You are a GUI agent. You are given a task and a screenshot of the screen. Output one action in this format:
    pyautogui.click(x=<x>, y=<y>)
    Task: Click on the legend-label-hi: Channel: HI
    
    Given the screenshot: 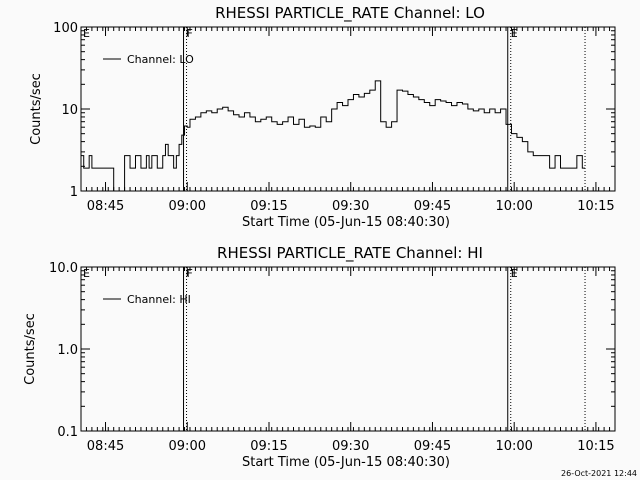 What is the action you would take?
    pyautogui.click(x=159, y=299)
    